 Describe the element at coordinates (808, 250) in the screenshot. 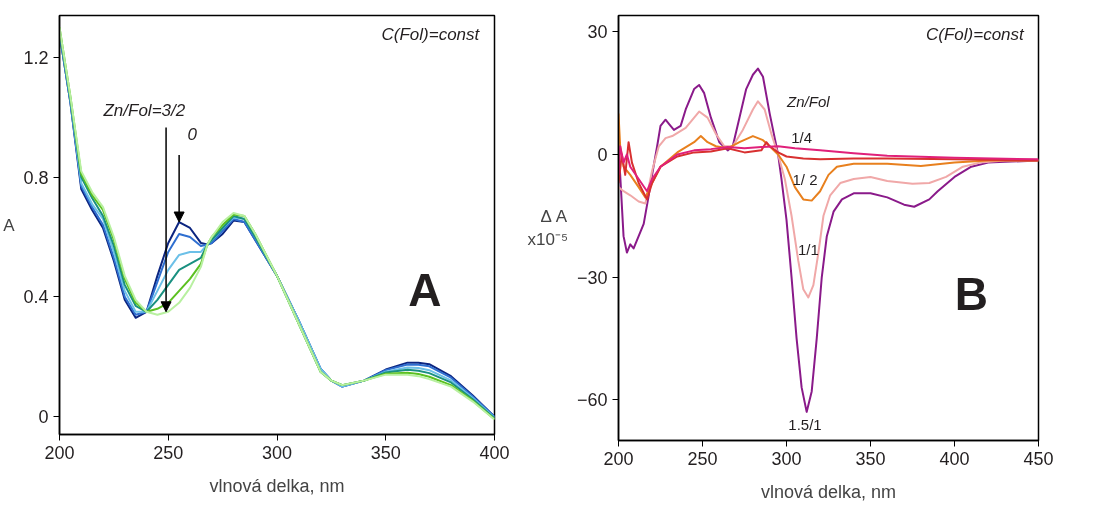

I see `annotation: 1/1` at that location.